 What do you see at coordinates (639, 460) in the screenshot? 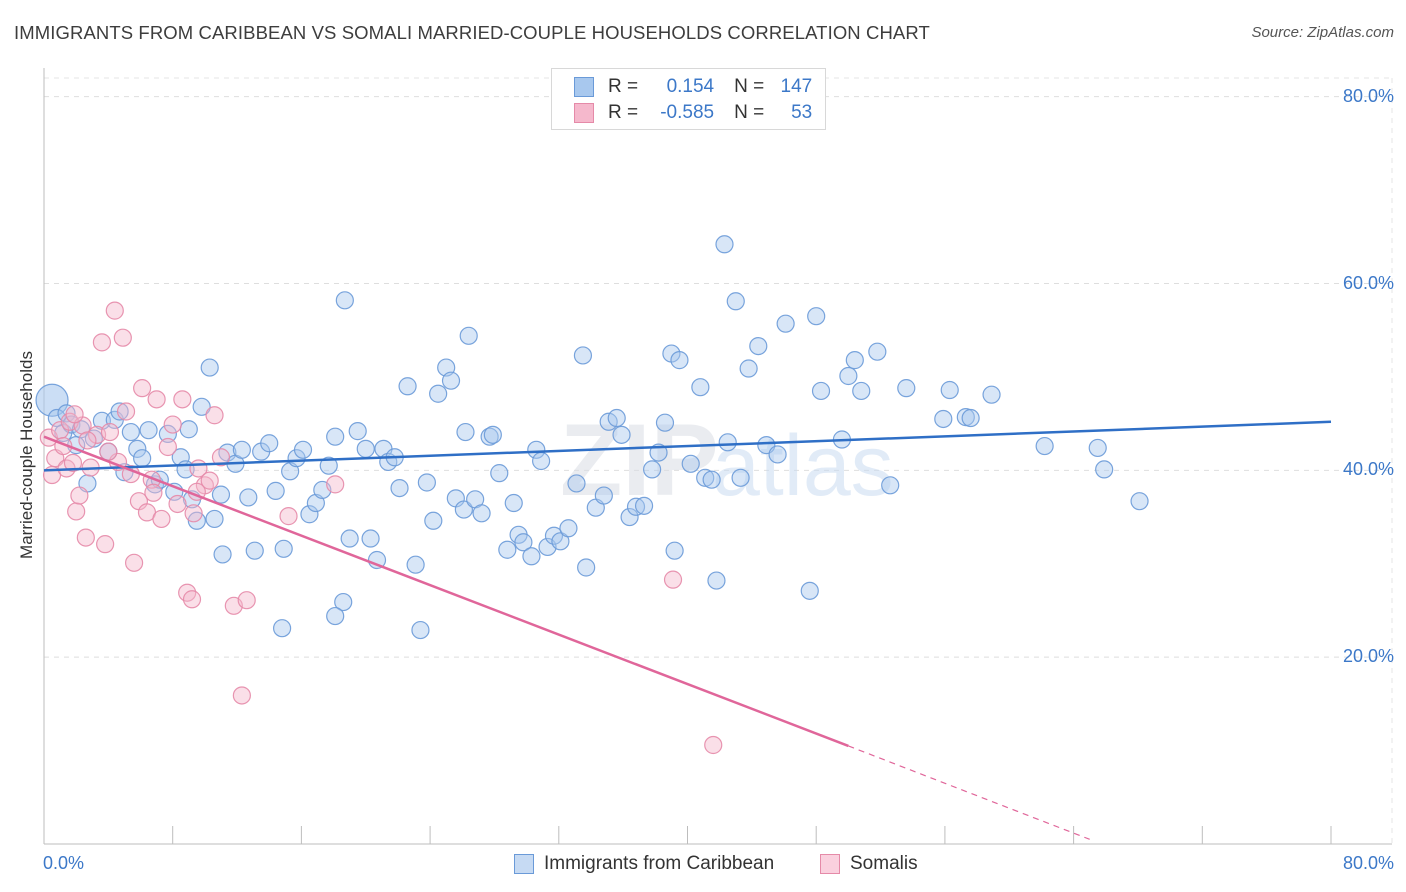
I see `watermark-zip: ZIP` at bounding box center [639, 460].